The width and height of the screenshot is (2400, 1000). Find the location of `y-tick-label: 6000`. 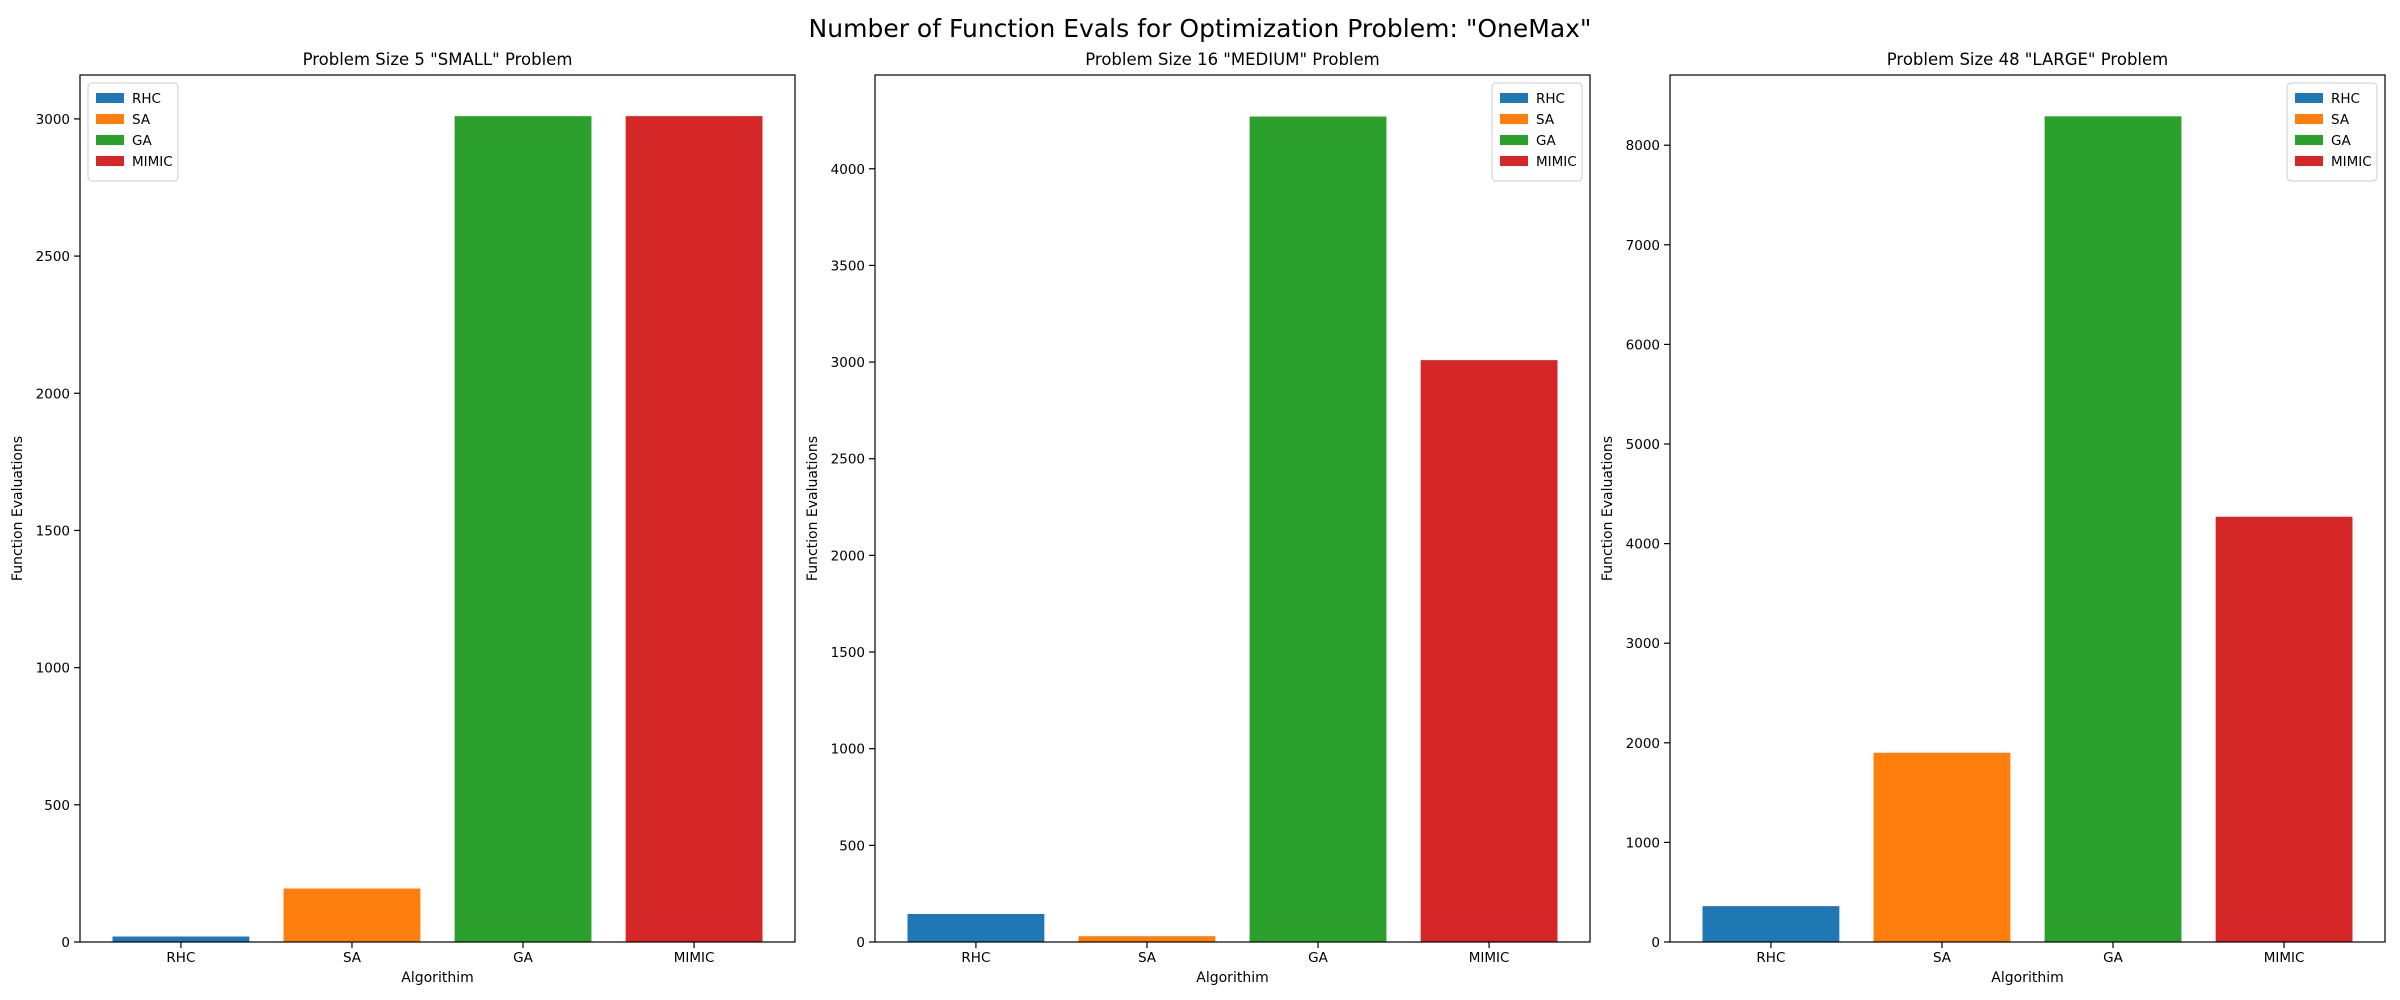

y-tick-label: 6000 is located at coordinates (1643, 345).